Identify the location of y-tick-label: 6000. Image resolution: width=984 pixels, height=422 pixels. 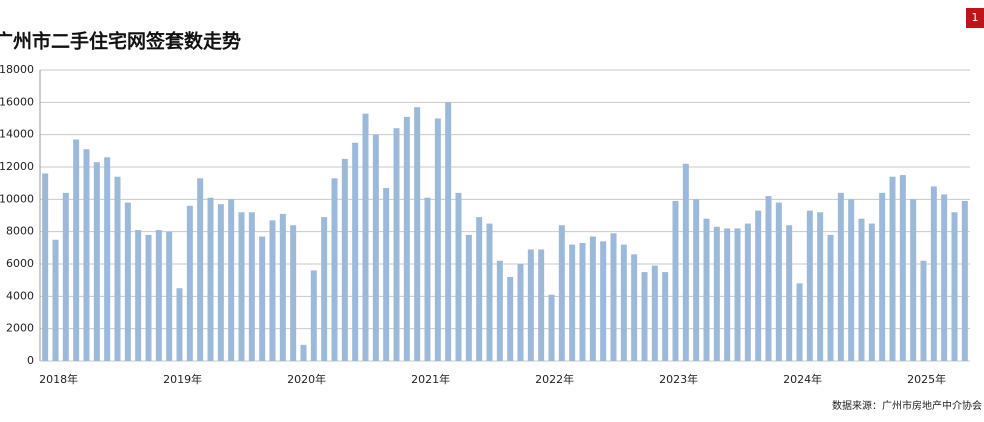
(20, 263).